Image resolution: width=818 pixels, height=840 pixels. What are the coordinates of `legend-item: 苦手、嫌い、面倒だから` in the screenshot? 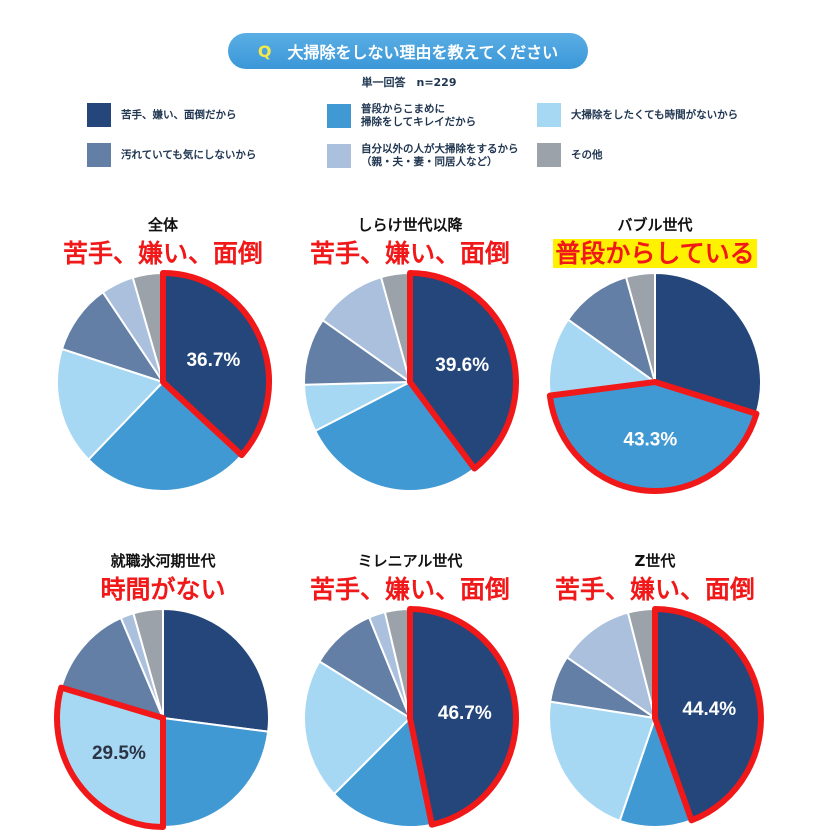 It's located at (162, 115).